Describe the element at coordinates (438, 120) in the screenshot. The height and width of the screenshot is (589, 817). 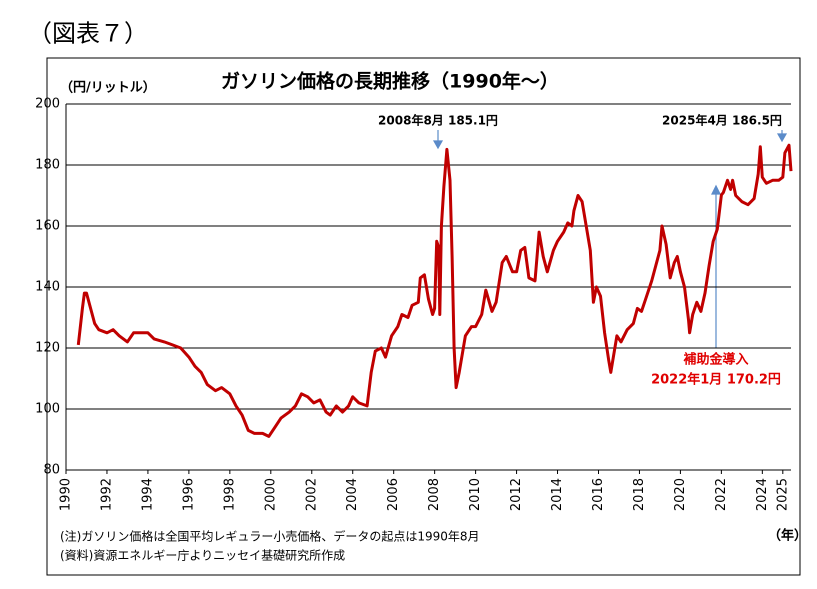
I see `annotation: 2008年8月 185.1円` at that location.